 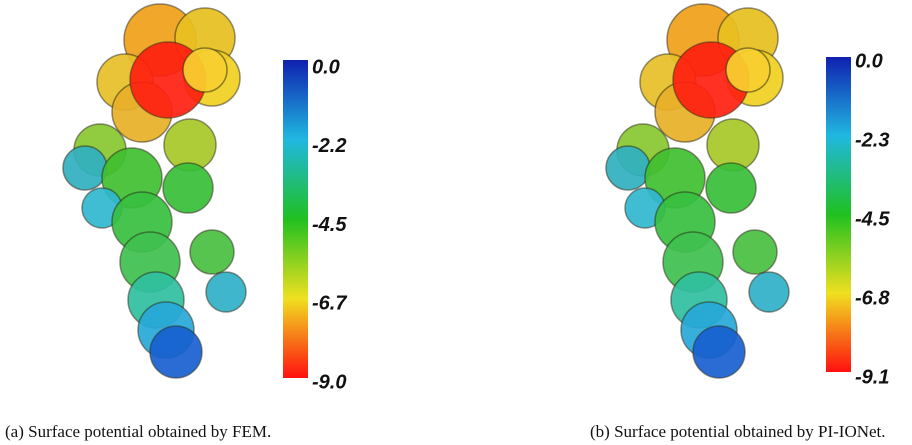 What do you see at coordinates (872, 140) in the screenshot?
I see `colorbar-tick-label: -2.3` at bounding box center [872, 140].